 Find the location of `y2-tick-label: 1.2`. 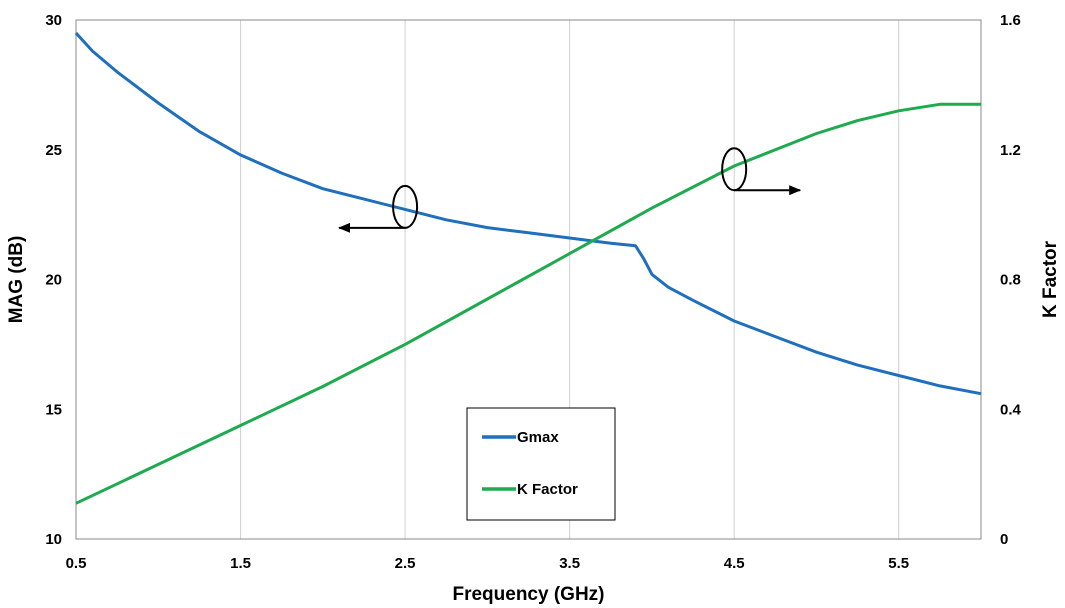

y2-tick-label: 1.2 is located at coordinates (1010, 150).